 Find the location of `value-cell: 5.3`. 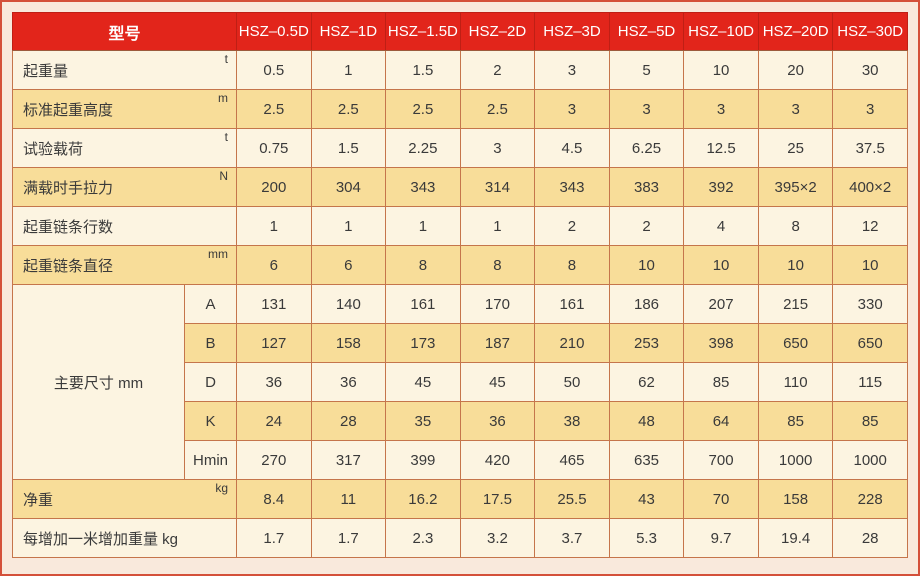

value-cell: 5.3 is located at coordinates (646, 538).